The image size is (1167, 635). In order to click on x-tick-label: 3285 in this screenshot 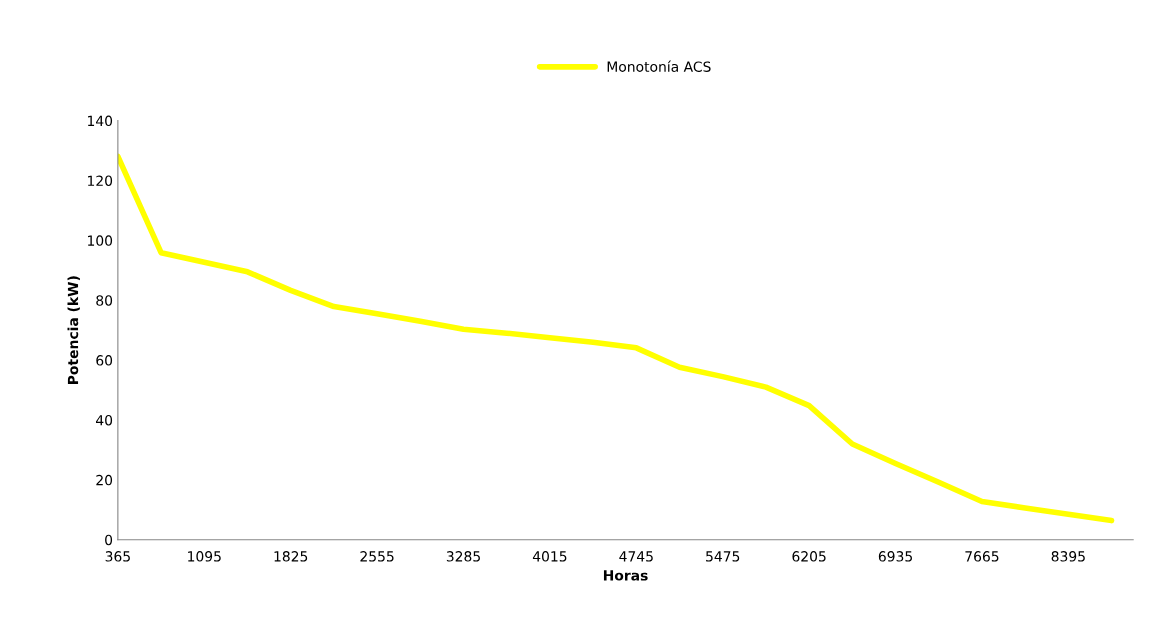, I will do `click(463, 556)`.